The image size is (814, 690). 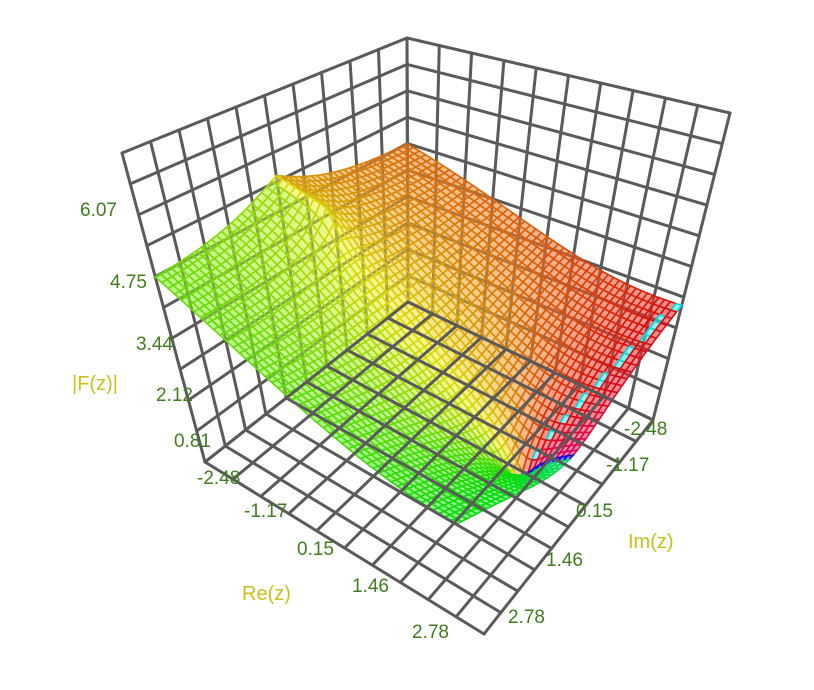 What do you see at coordinates (594, 511) in the screenshot?
I see `y-tick-label: 0.15` at bounding box center [594, 511].